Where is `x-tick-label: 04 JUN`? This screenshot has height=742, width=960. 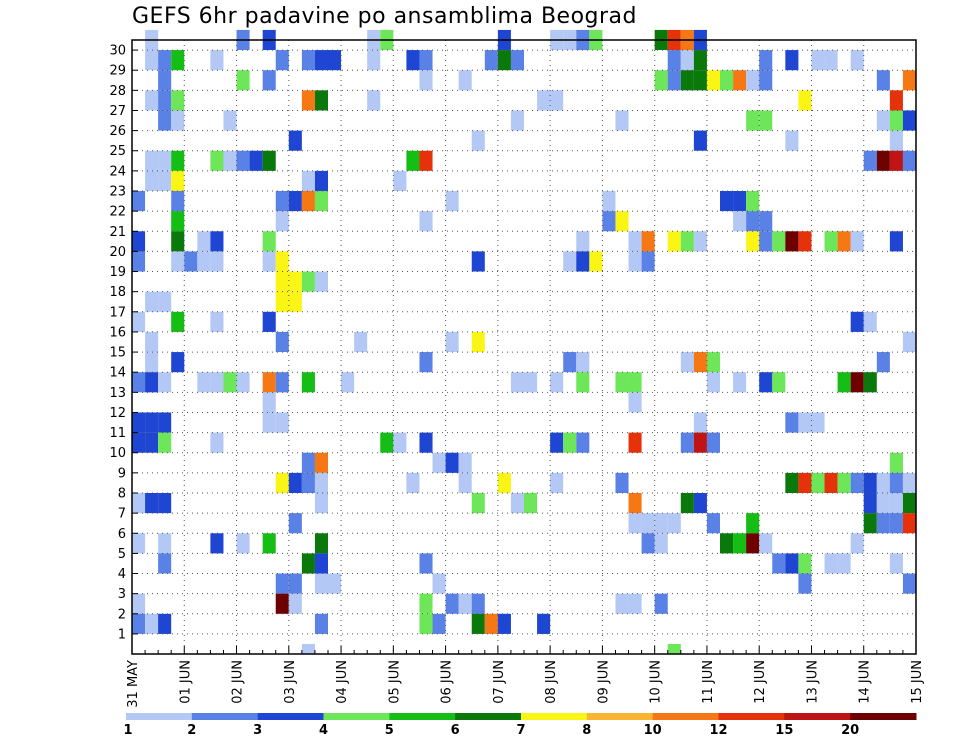
x-tick-label: 04 JUN is located at coordinates (342, 682).